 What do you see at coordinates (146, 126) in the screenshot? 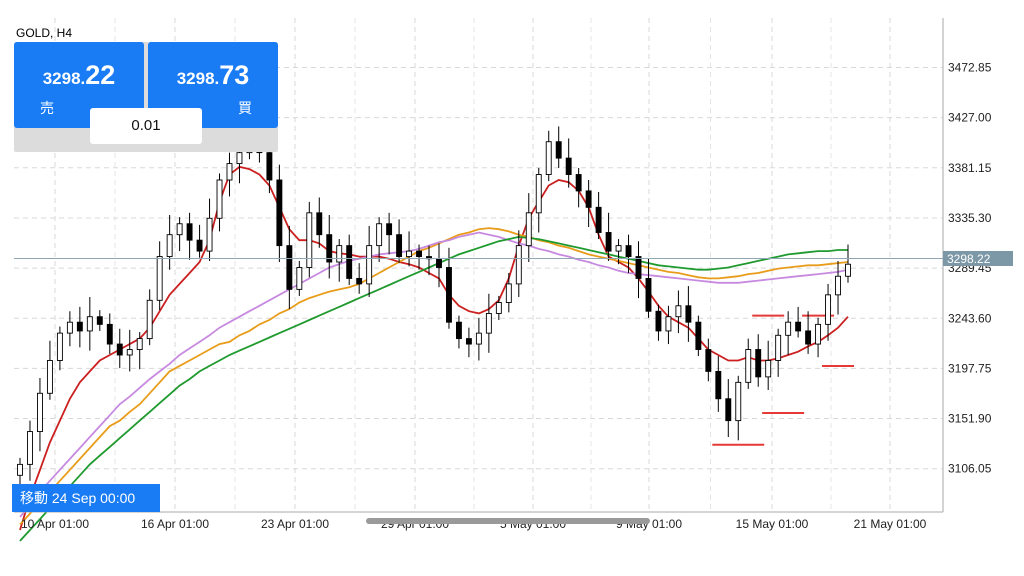
I see `lot-size-input: 0.01` at bounding box center [146, 126].